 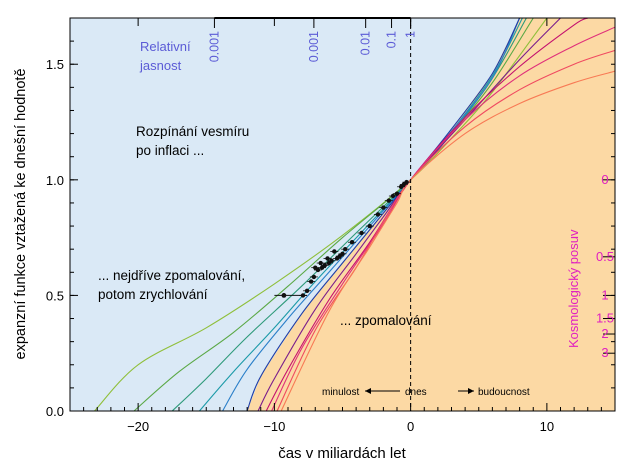 What do you see at coordinates (274, 426) in the screenshot?
I see `x-tick-label: −10` at bounding box center [274, 426].